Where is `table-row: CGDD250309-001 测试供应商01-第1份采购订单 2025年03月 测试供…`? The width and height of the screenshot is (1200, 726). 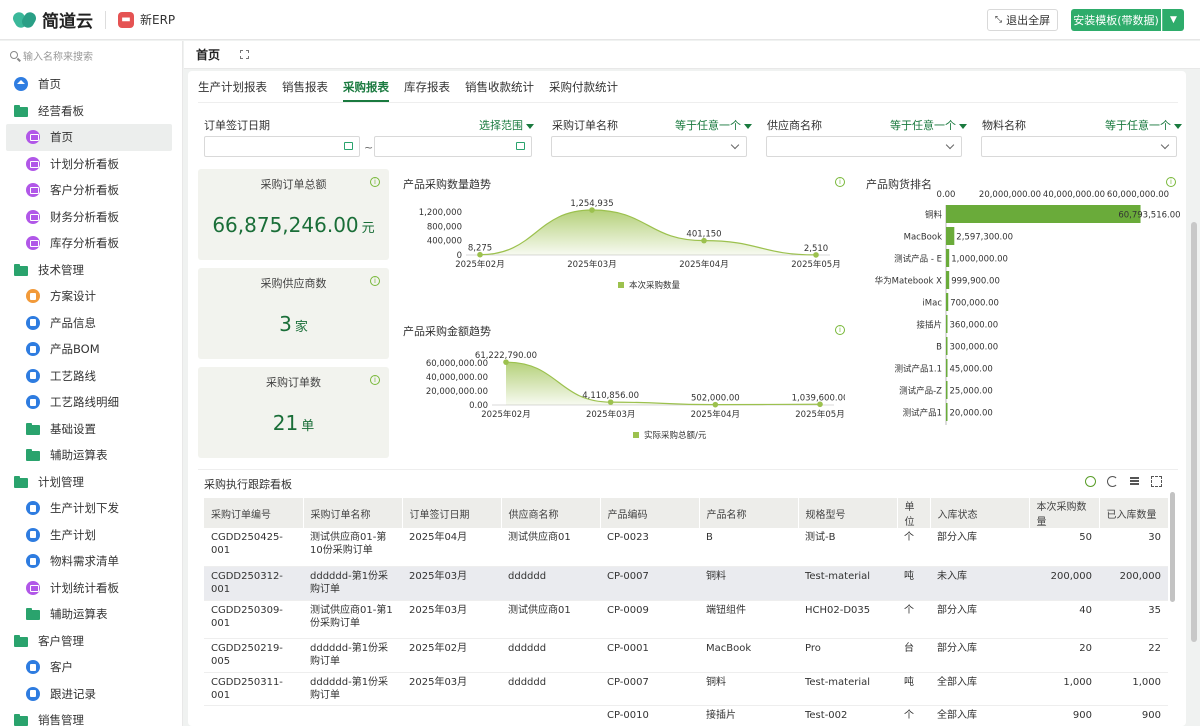 table-row: CGDD250309-001 测试供应商01-第1份采购订单 2025年03月 测试供… is located at coordinates (686, 619).